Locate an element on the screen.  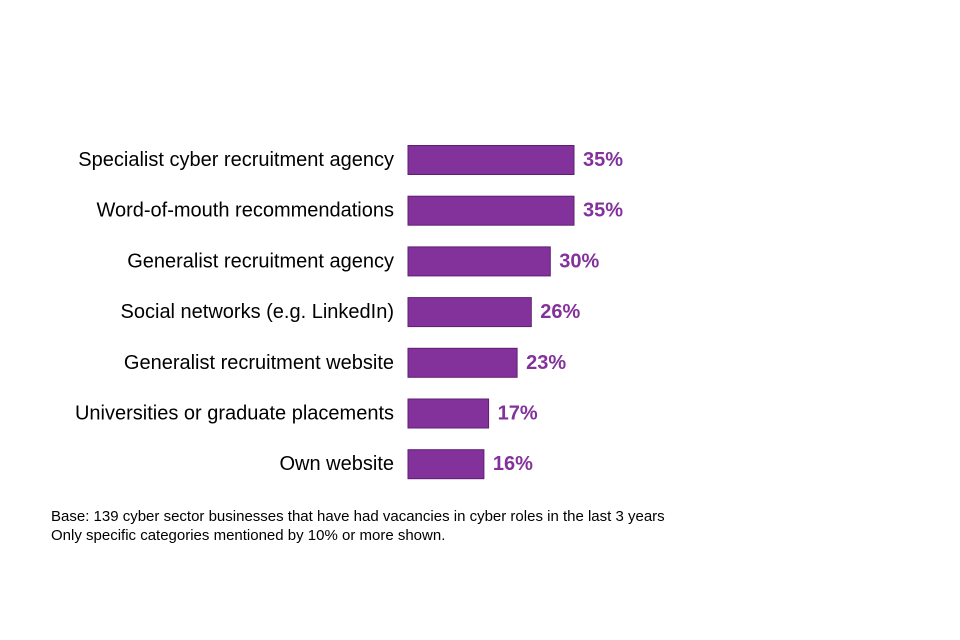
value-label: 23% is located at coordinates (546, 363).